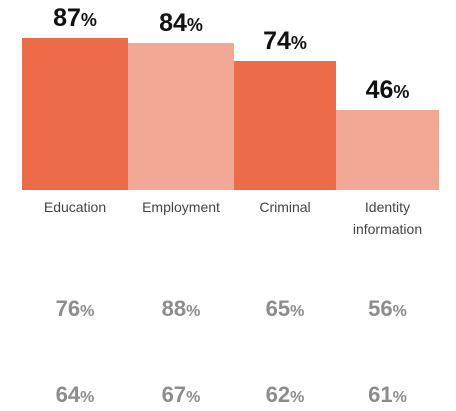 The height and width of the screenshot is (411, 456). I want to click on row-1-value: 56%, so click(387, 308).